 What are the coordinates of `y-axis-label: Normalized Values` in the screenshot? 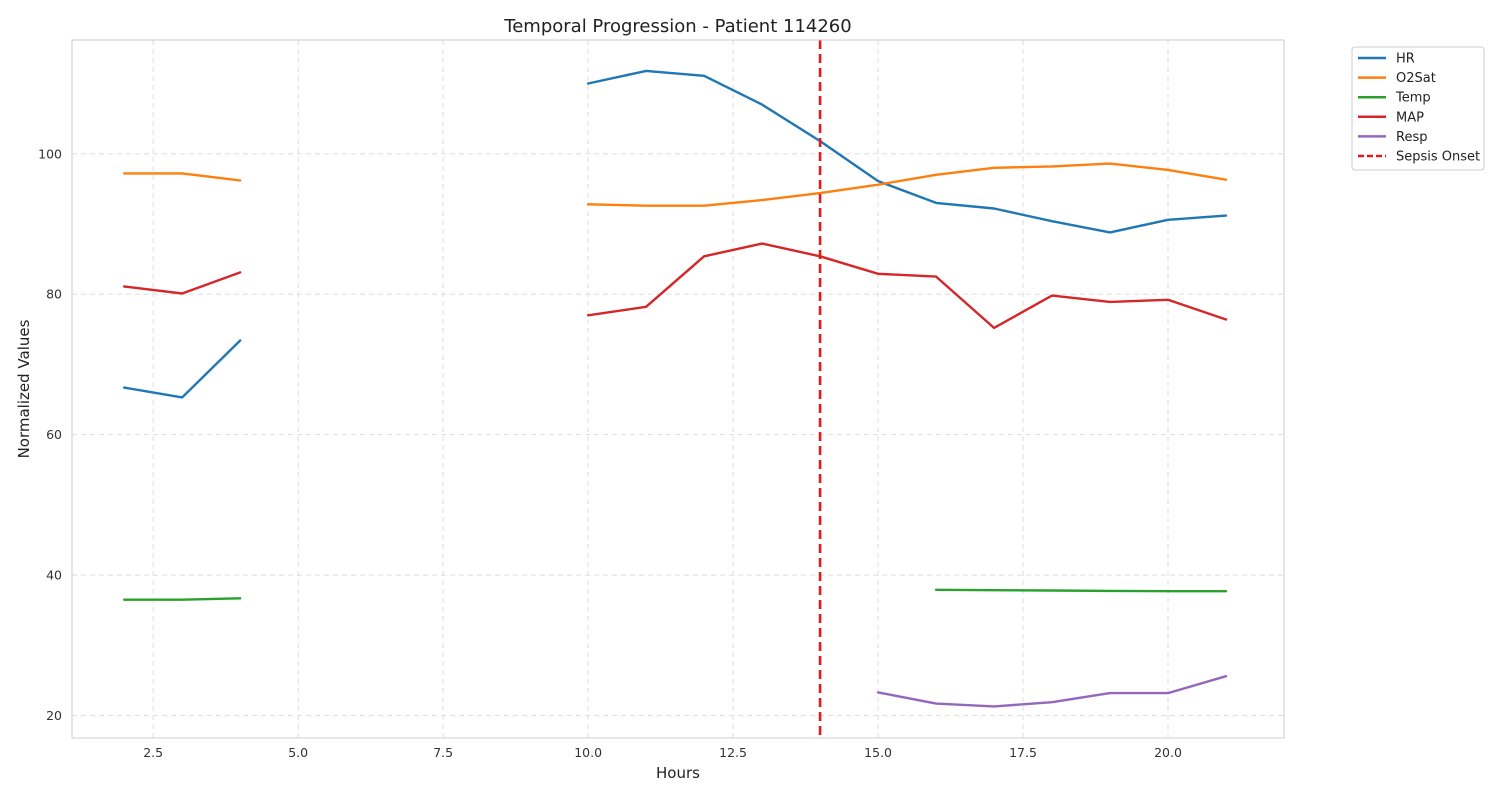 It's located at (24, 388).